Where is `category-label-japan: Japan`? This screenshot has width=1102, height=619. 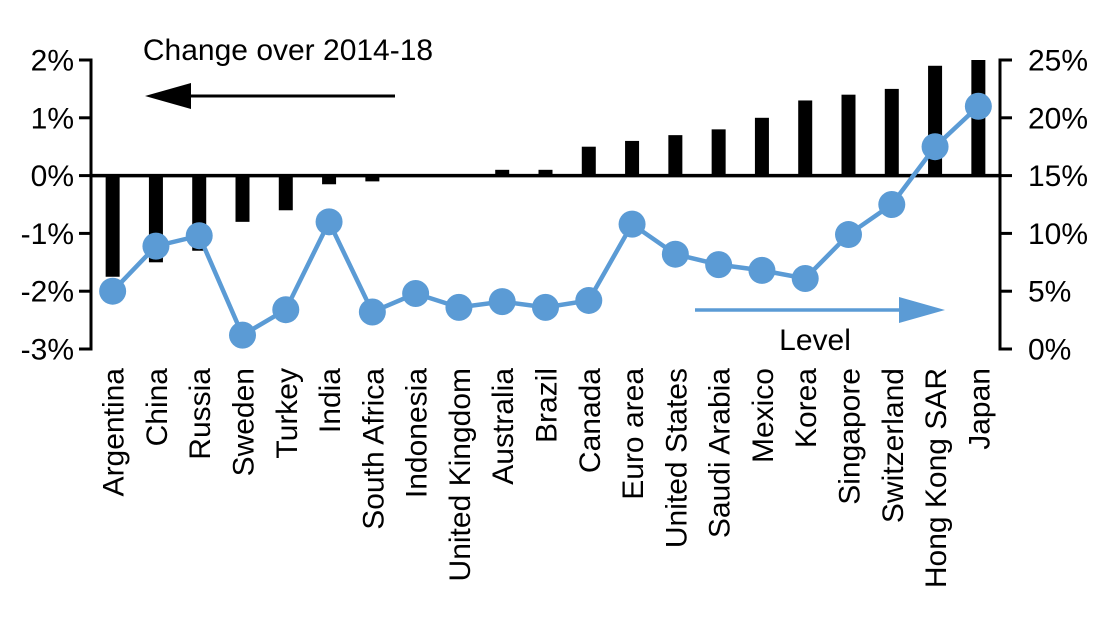
category-label-japan: Japan is located at coordinates (979, 409).